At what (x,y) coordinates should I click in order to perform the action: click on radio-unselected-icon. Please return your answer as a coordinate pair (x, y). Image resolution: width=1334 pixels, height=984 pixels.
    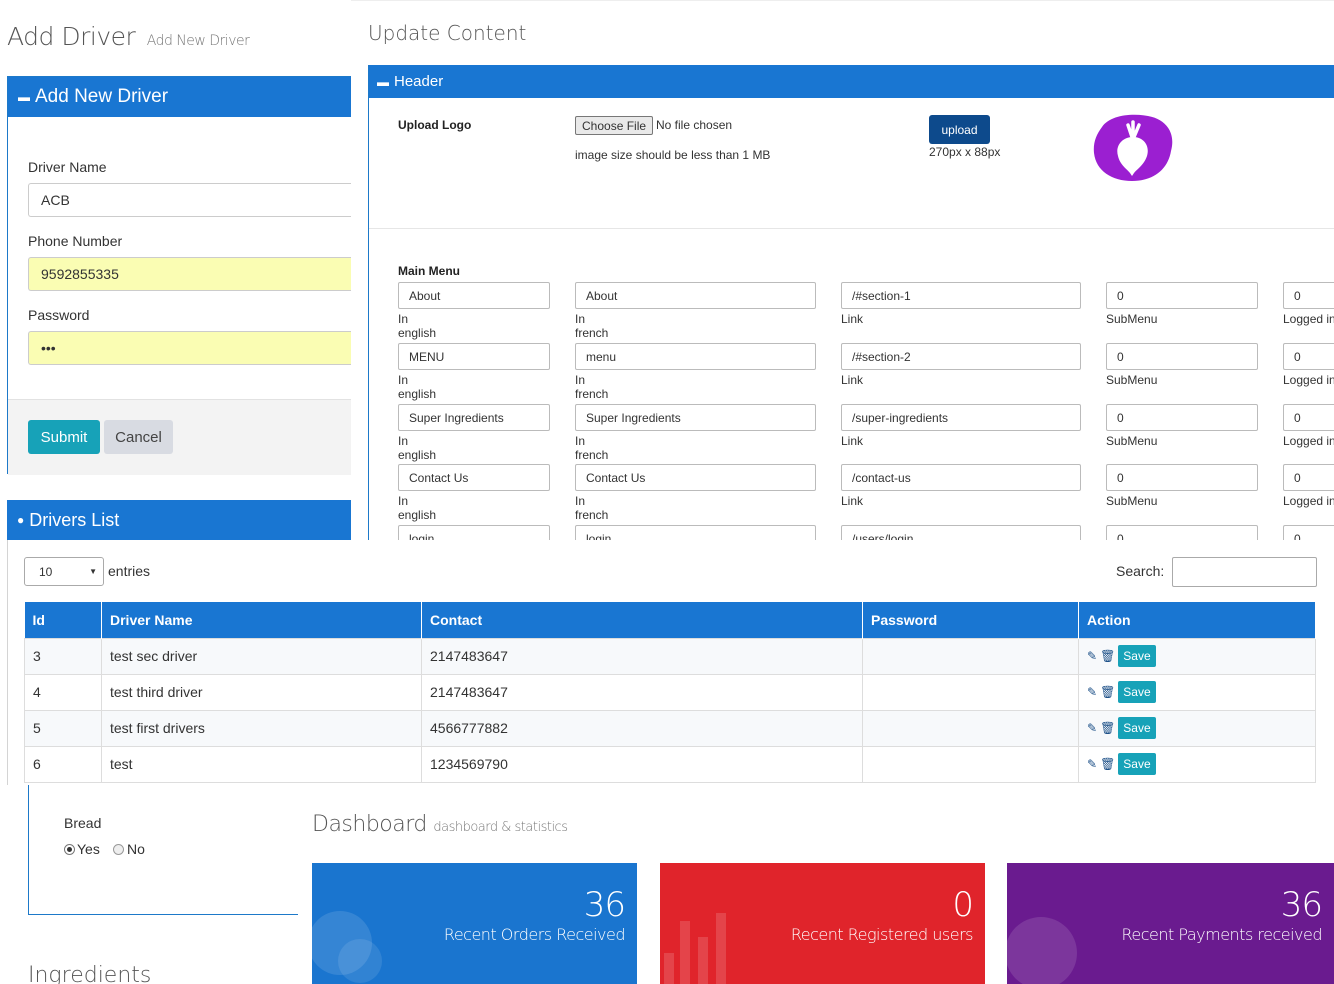
    Looking at the image, I should click on (118, 849).